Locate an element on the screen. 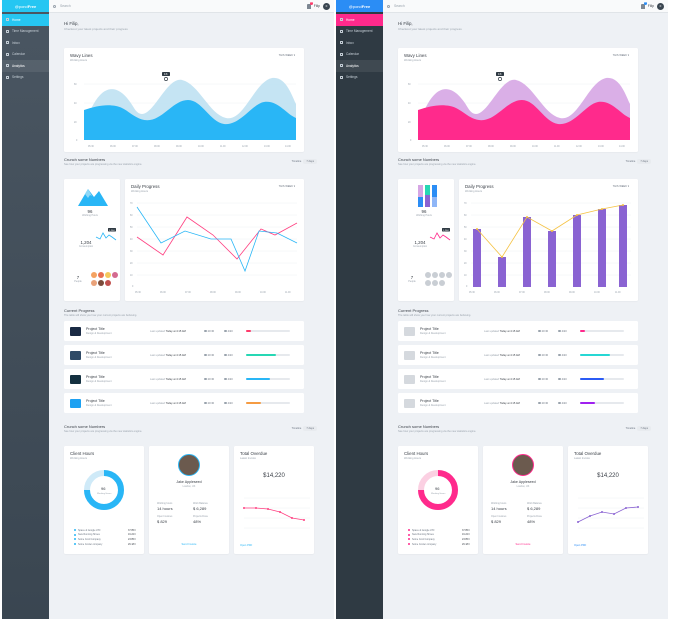  svg-text: 08.00 is located at coordinates (491, 147).